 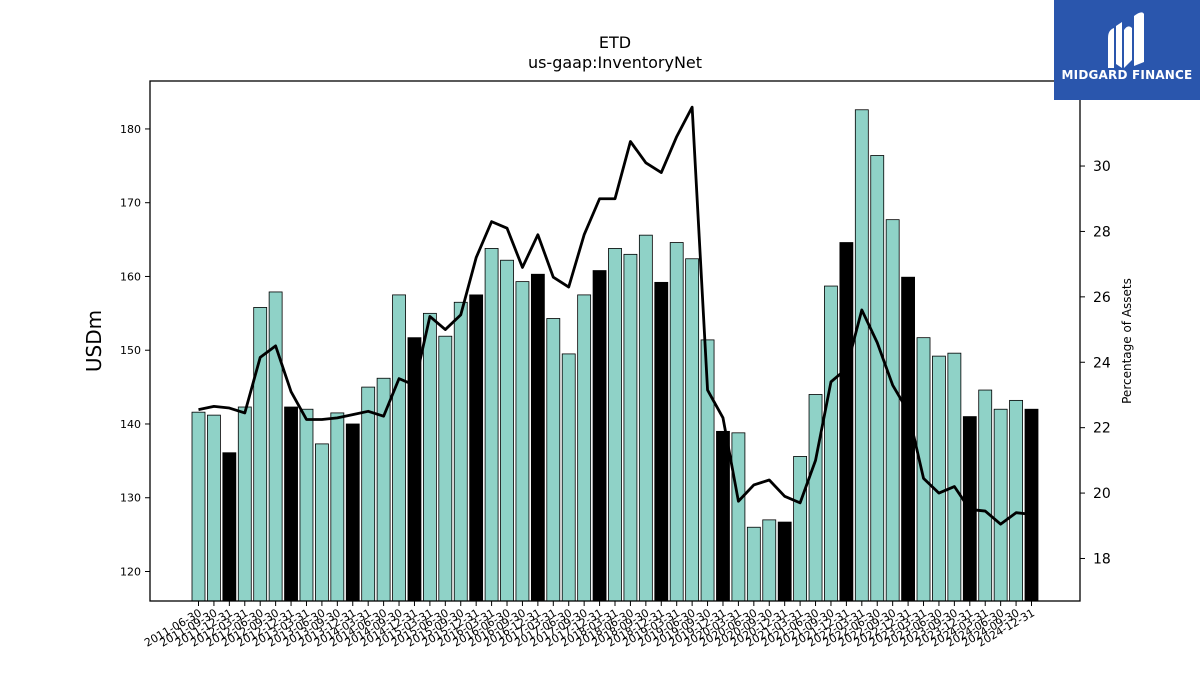 What do you see at coordinates (1102, 232) in the screenshot?
I see `y2-tick-label: 28` at bounding box center [1102, 232].